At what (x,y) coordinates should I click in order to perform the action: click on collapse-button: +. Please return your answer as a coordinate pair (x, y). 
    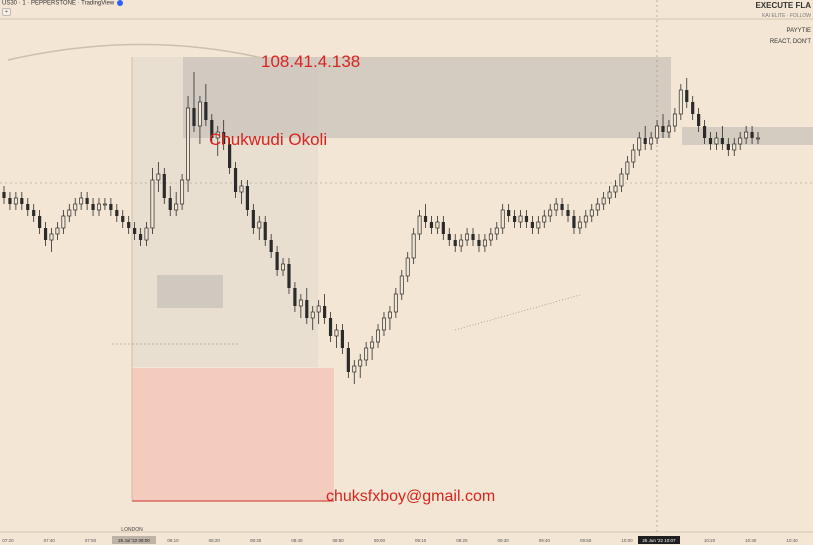
    Looking at the image, I should click on (6, 12).